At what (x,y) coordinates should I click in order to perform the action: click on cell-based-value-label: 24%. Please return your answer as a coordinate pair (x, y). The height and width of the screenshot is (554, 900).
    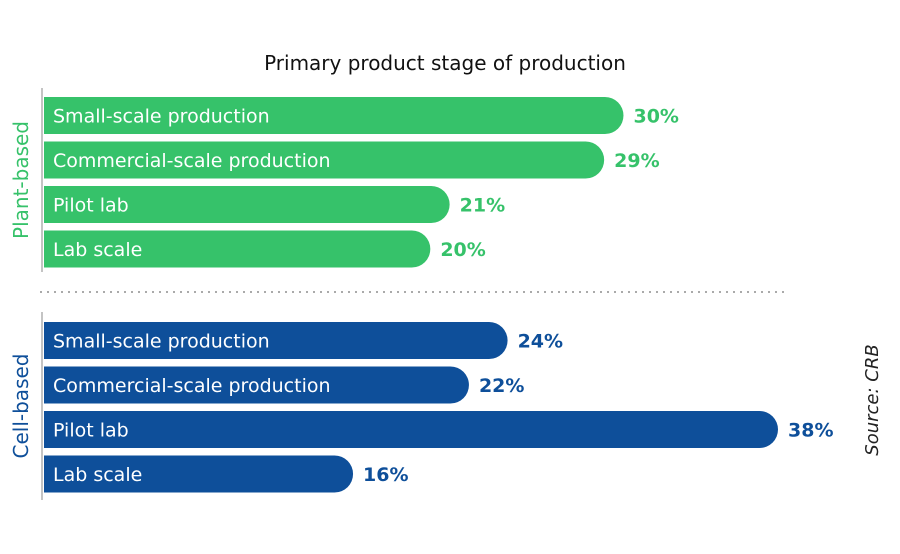
    Looking at the image, I should click on (540, 342).